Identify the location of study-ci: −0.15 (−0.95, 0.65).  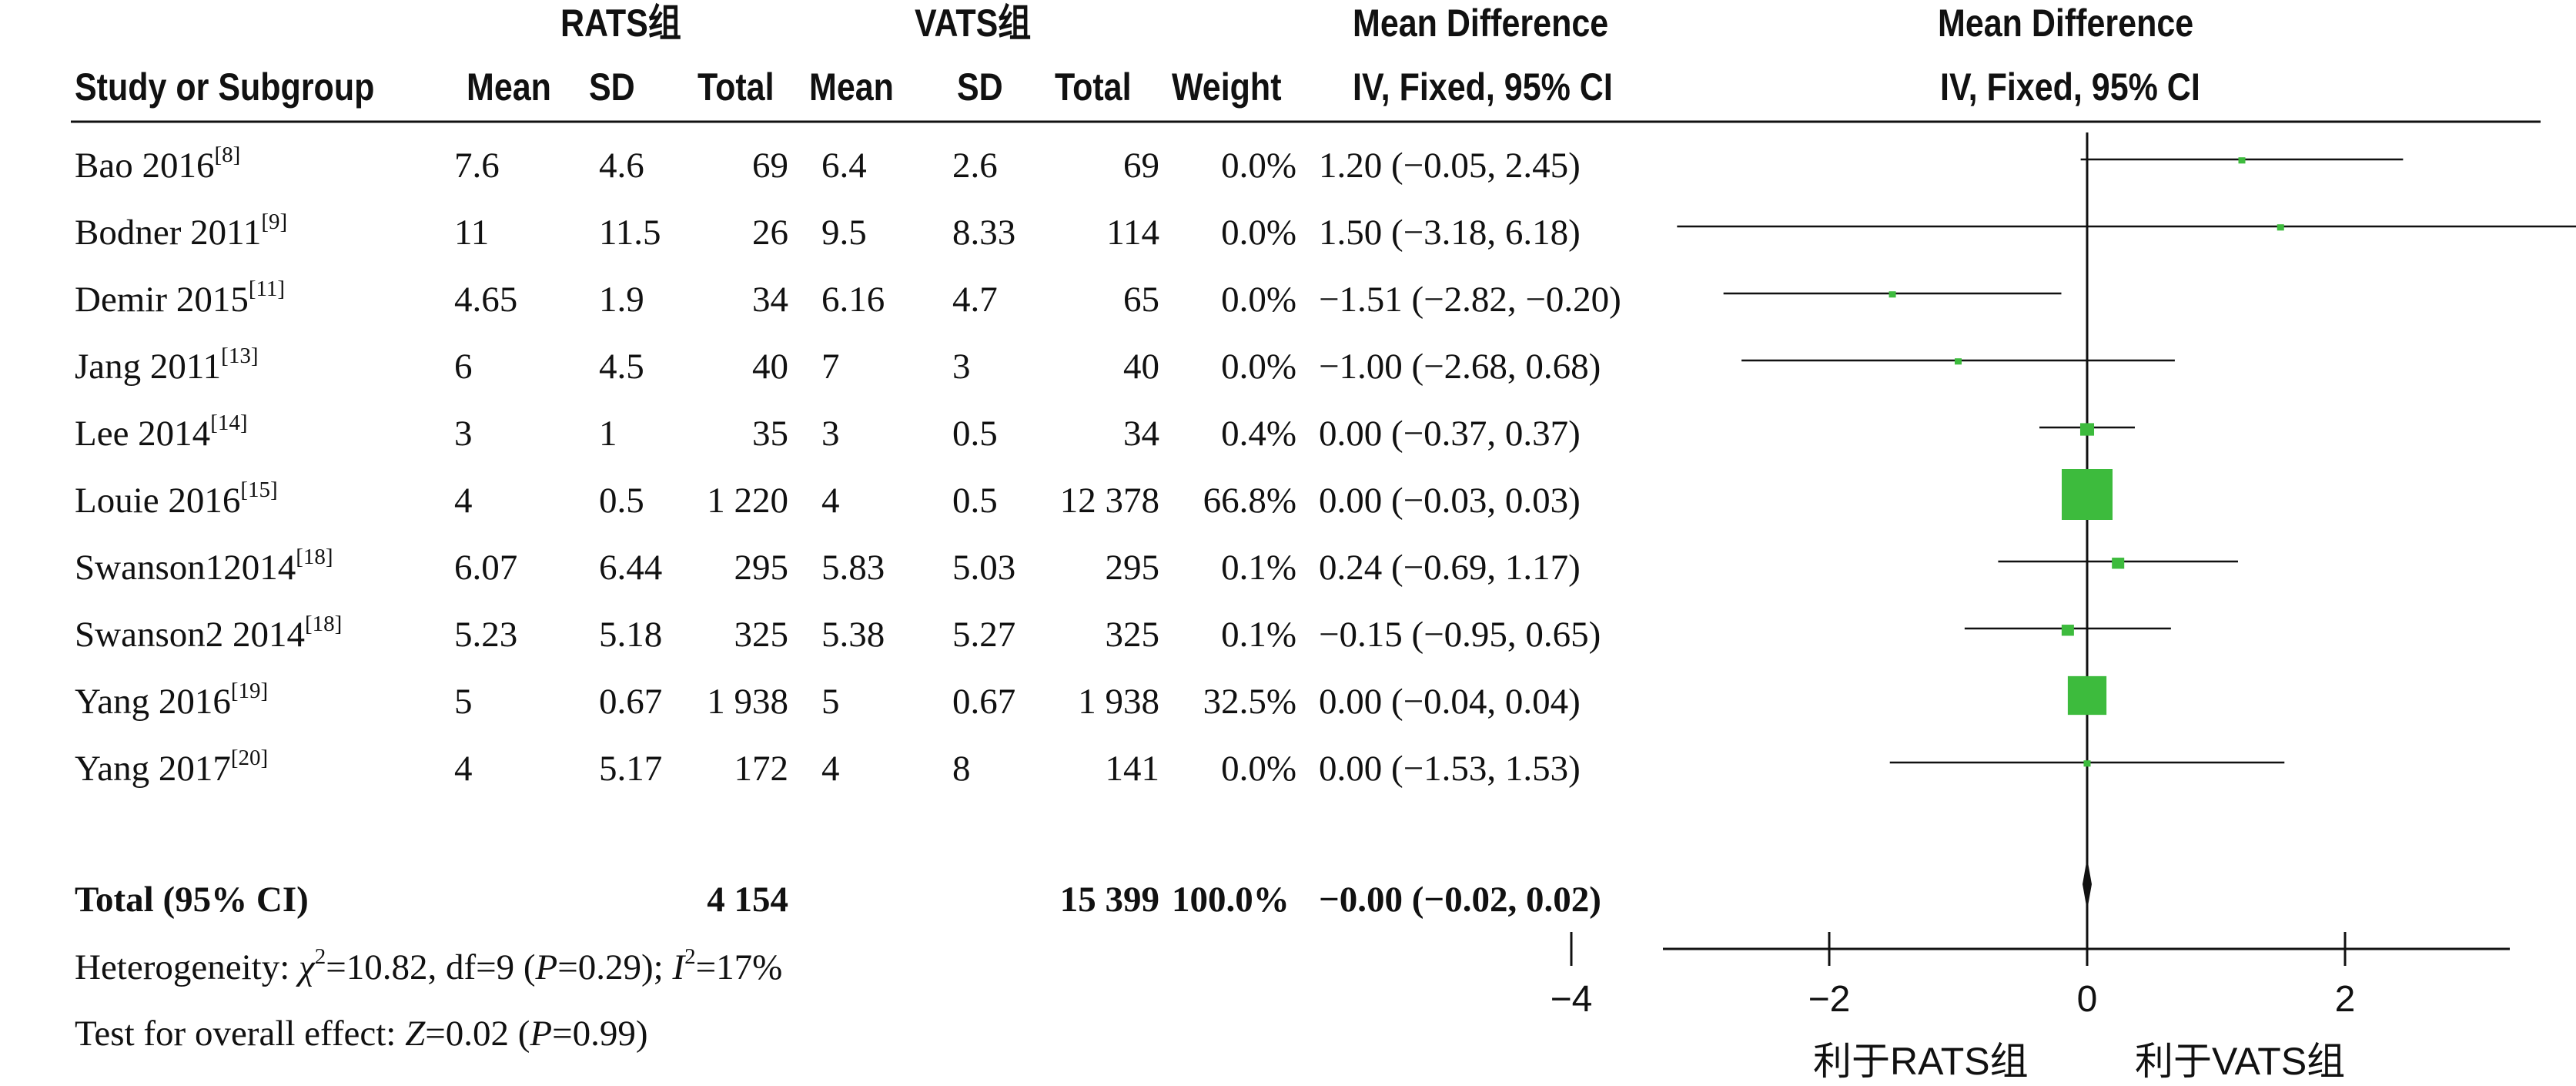
(1460, 635).